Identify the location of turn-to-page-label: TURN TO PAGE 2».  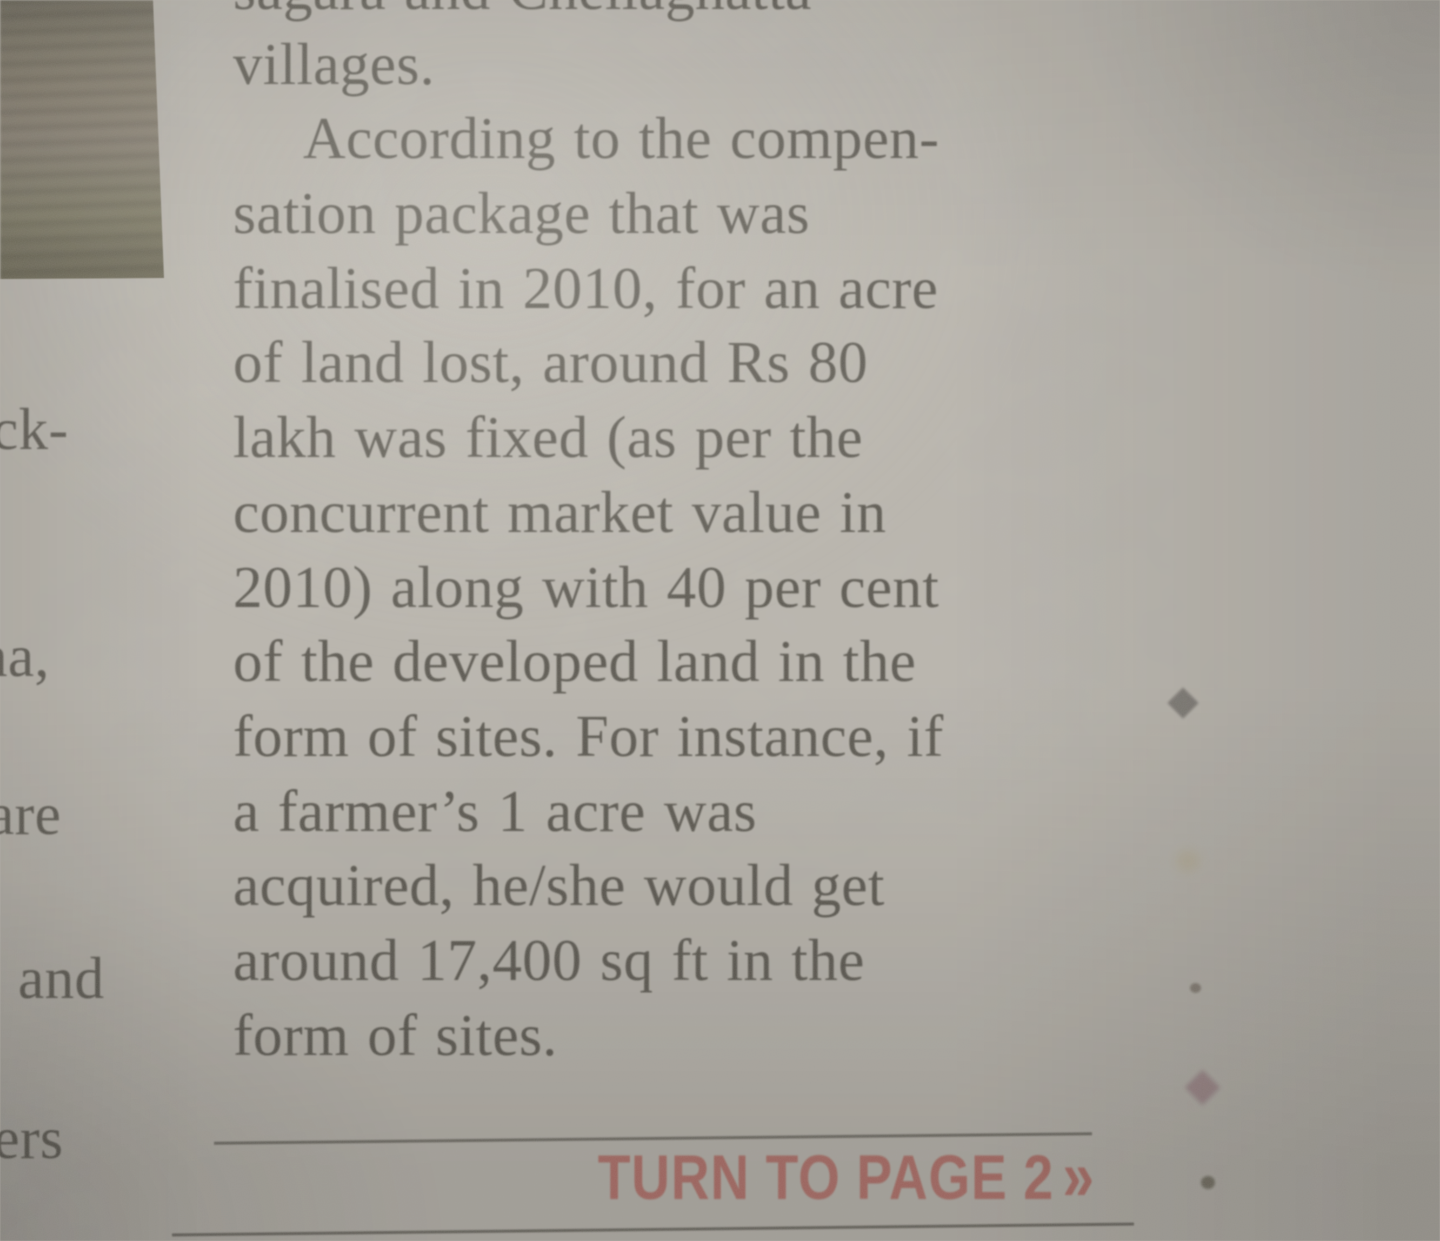
(846, 1177).